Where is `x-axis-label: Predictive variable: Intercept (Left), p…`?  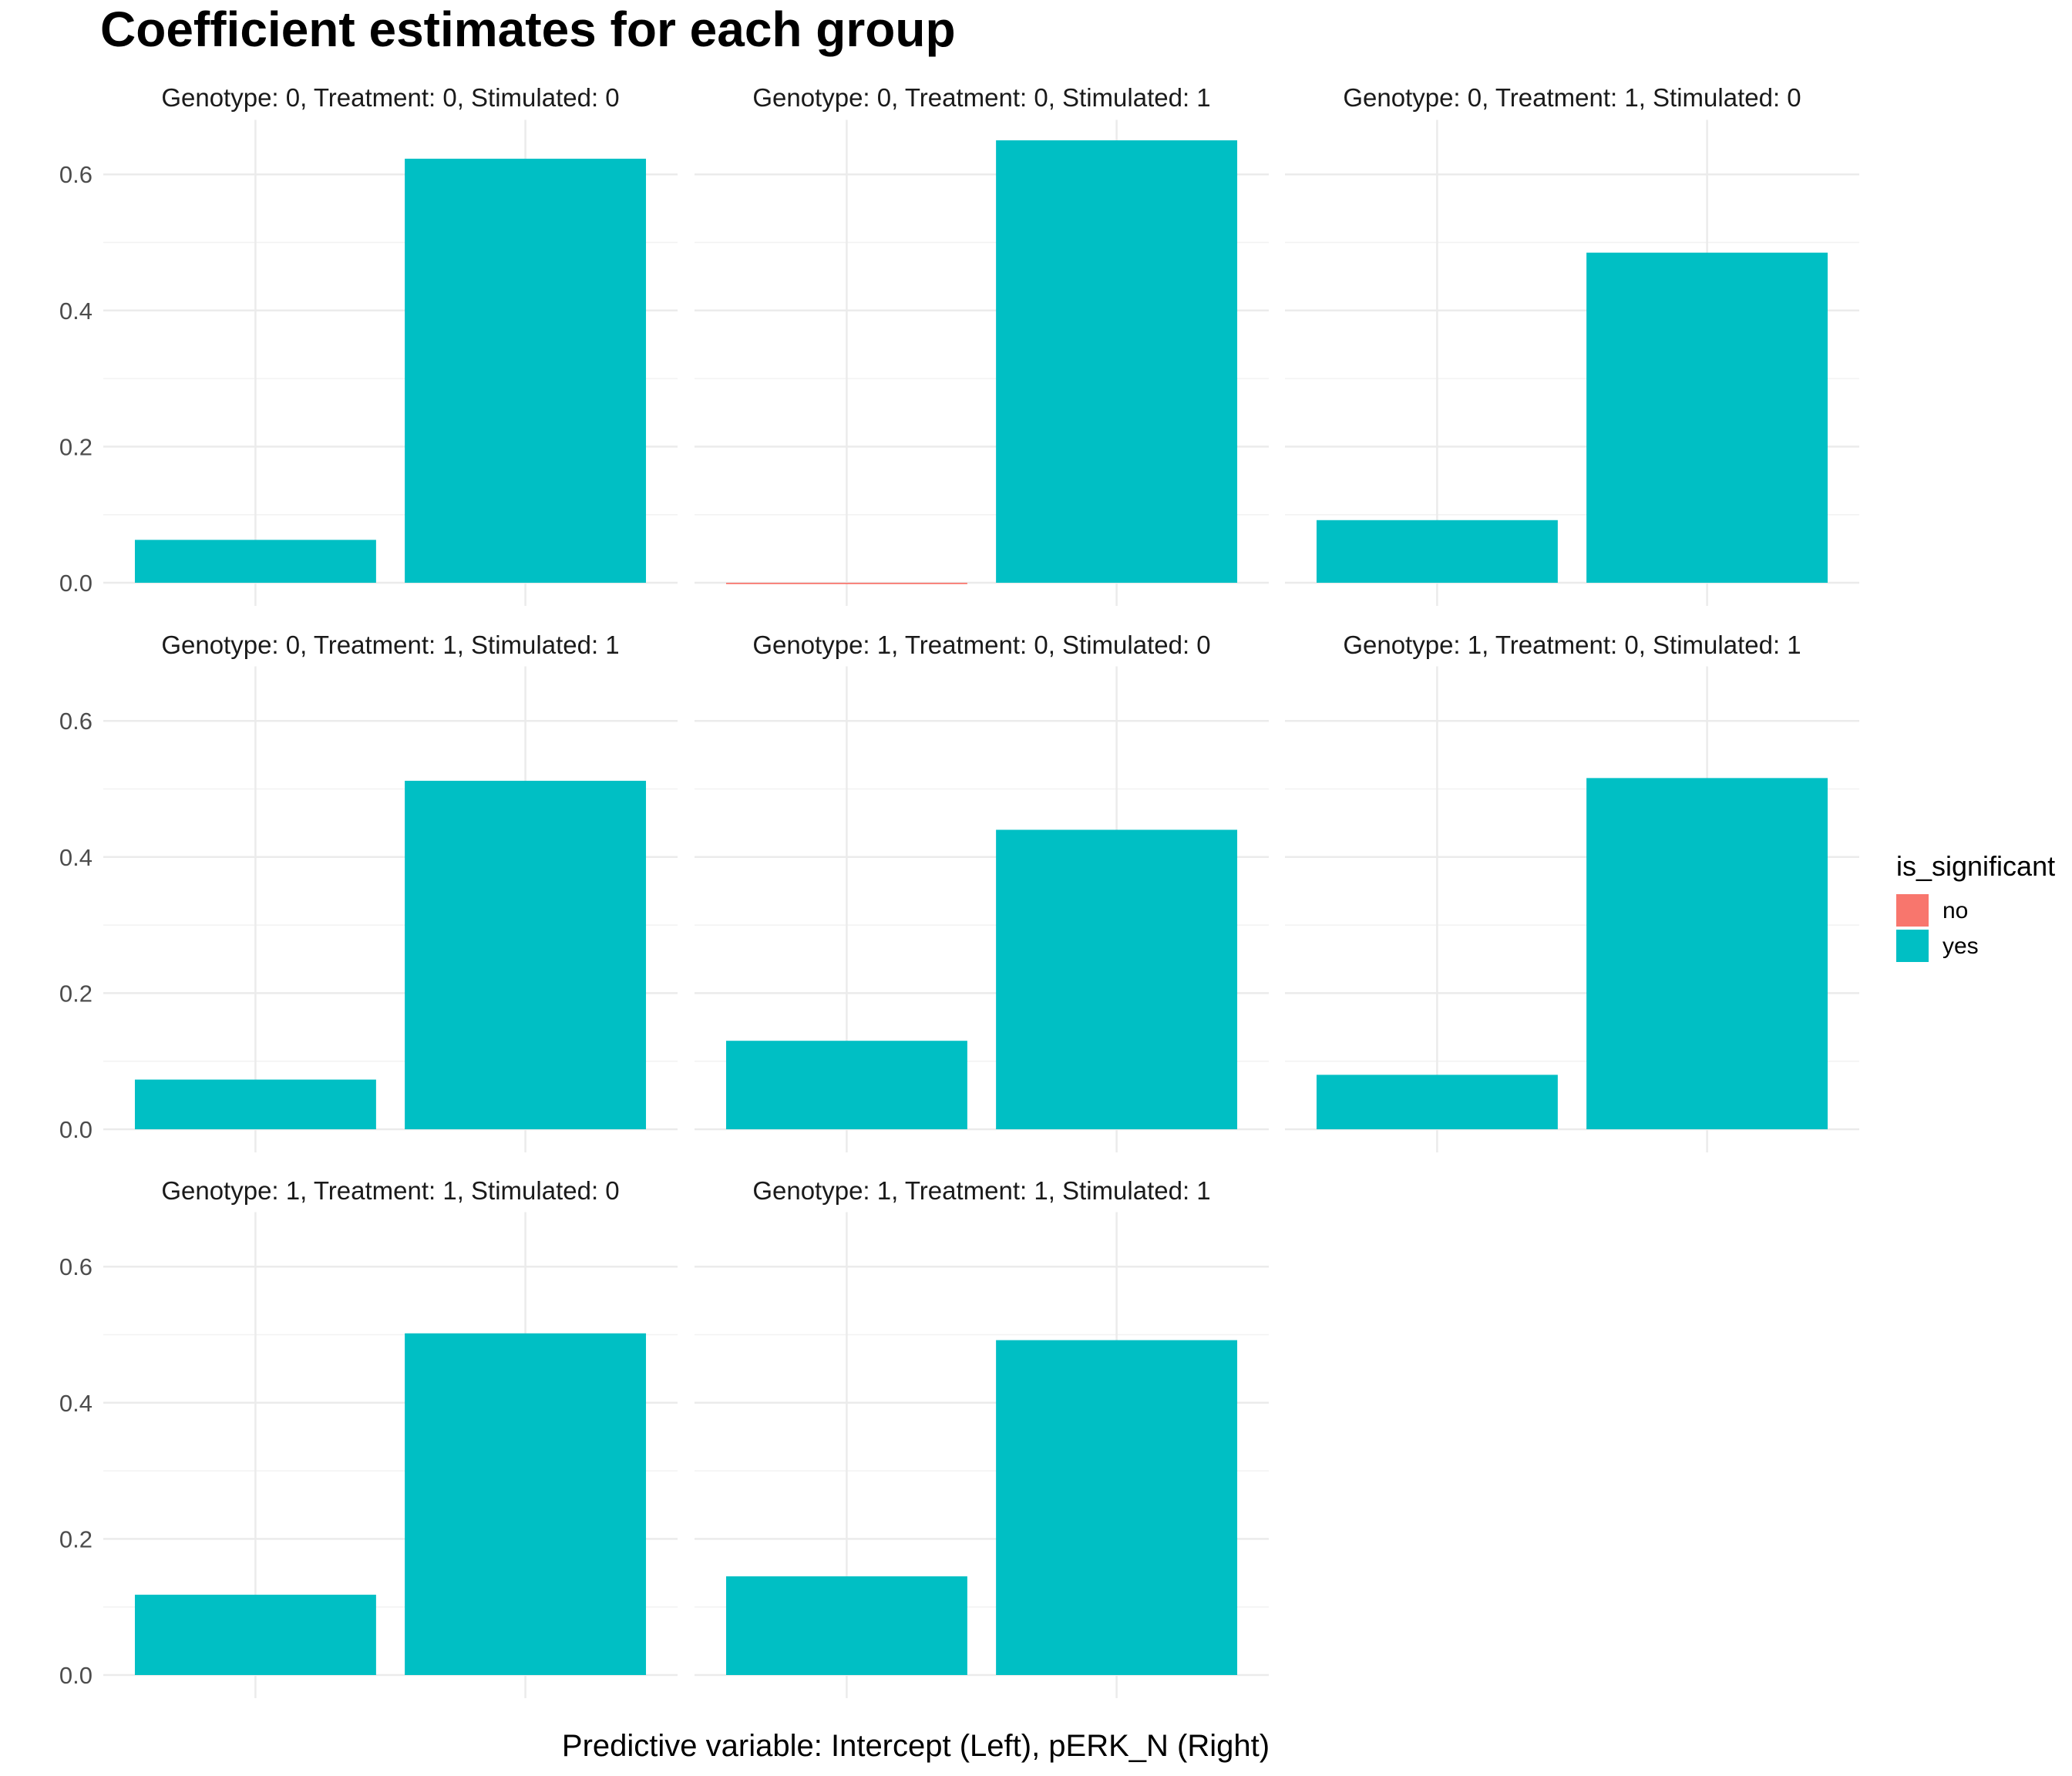 x-axis-label: Predictive variable: Intercept (Left), p… is located at coordinates (916, 1746).